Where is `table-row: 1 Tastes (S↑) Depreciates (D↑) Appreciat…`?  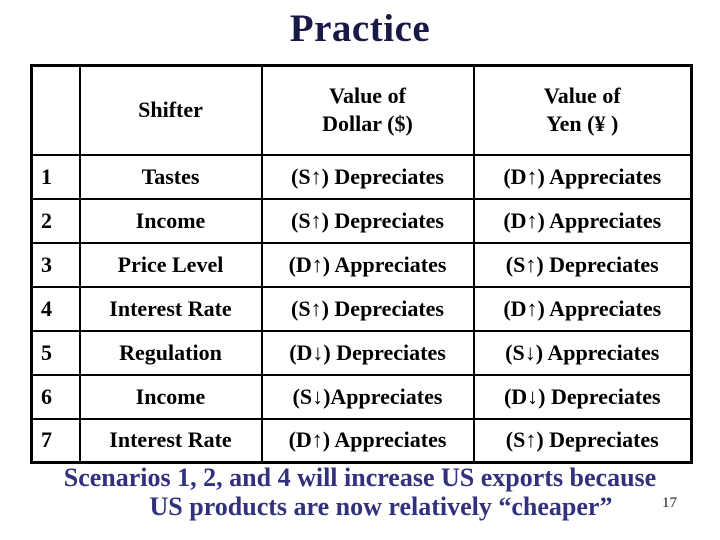
table-row: 1 Tastes (S↑) Depreciates (D↑) Appreciat… is located at coordinates (361, 176).